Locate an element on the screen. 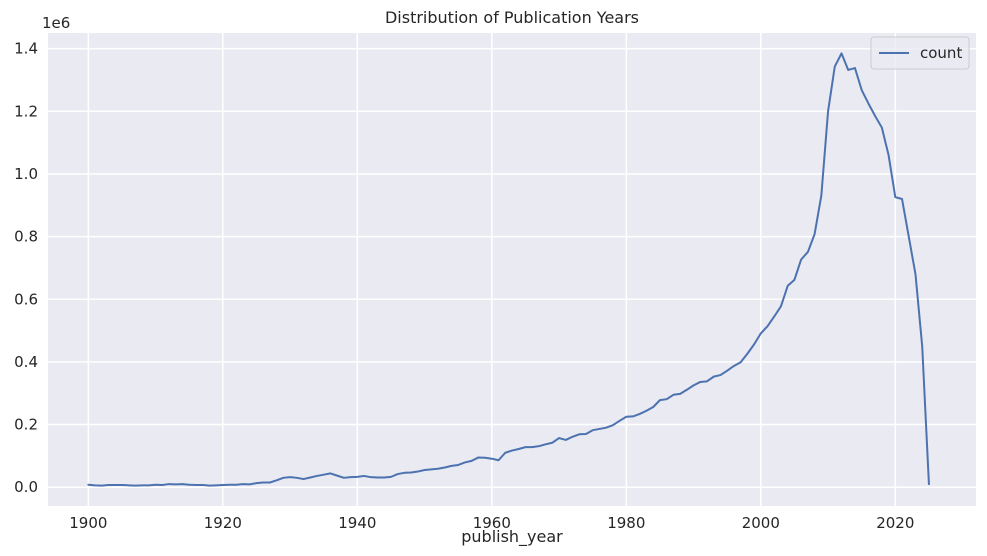  chart-title: Distribution of Publication Years is located at coordinates (512, 17).